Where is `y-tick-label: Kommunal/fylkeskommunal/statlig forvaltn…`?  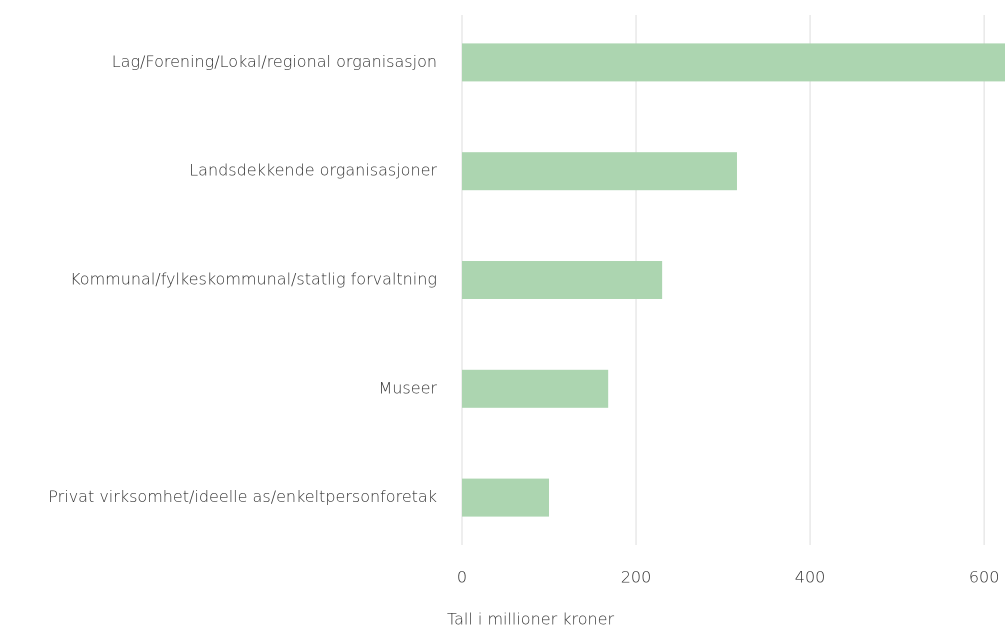
y-tick-label: Kommunal/fylkeskommunal/statlig forvaltn… is located at coordinates (253, 279).